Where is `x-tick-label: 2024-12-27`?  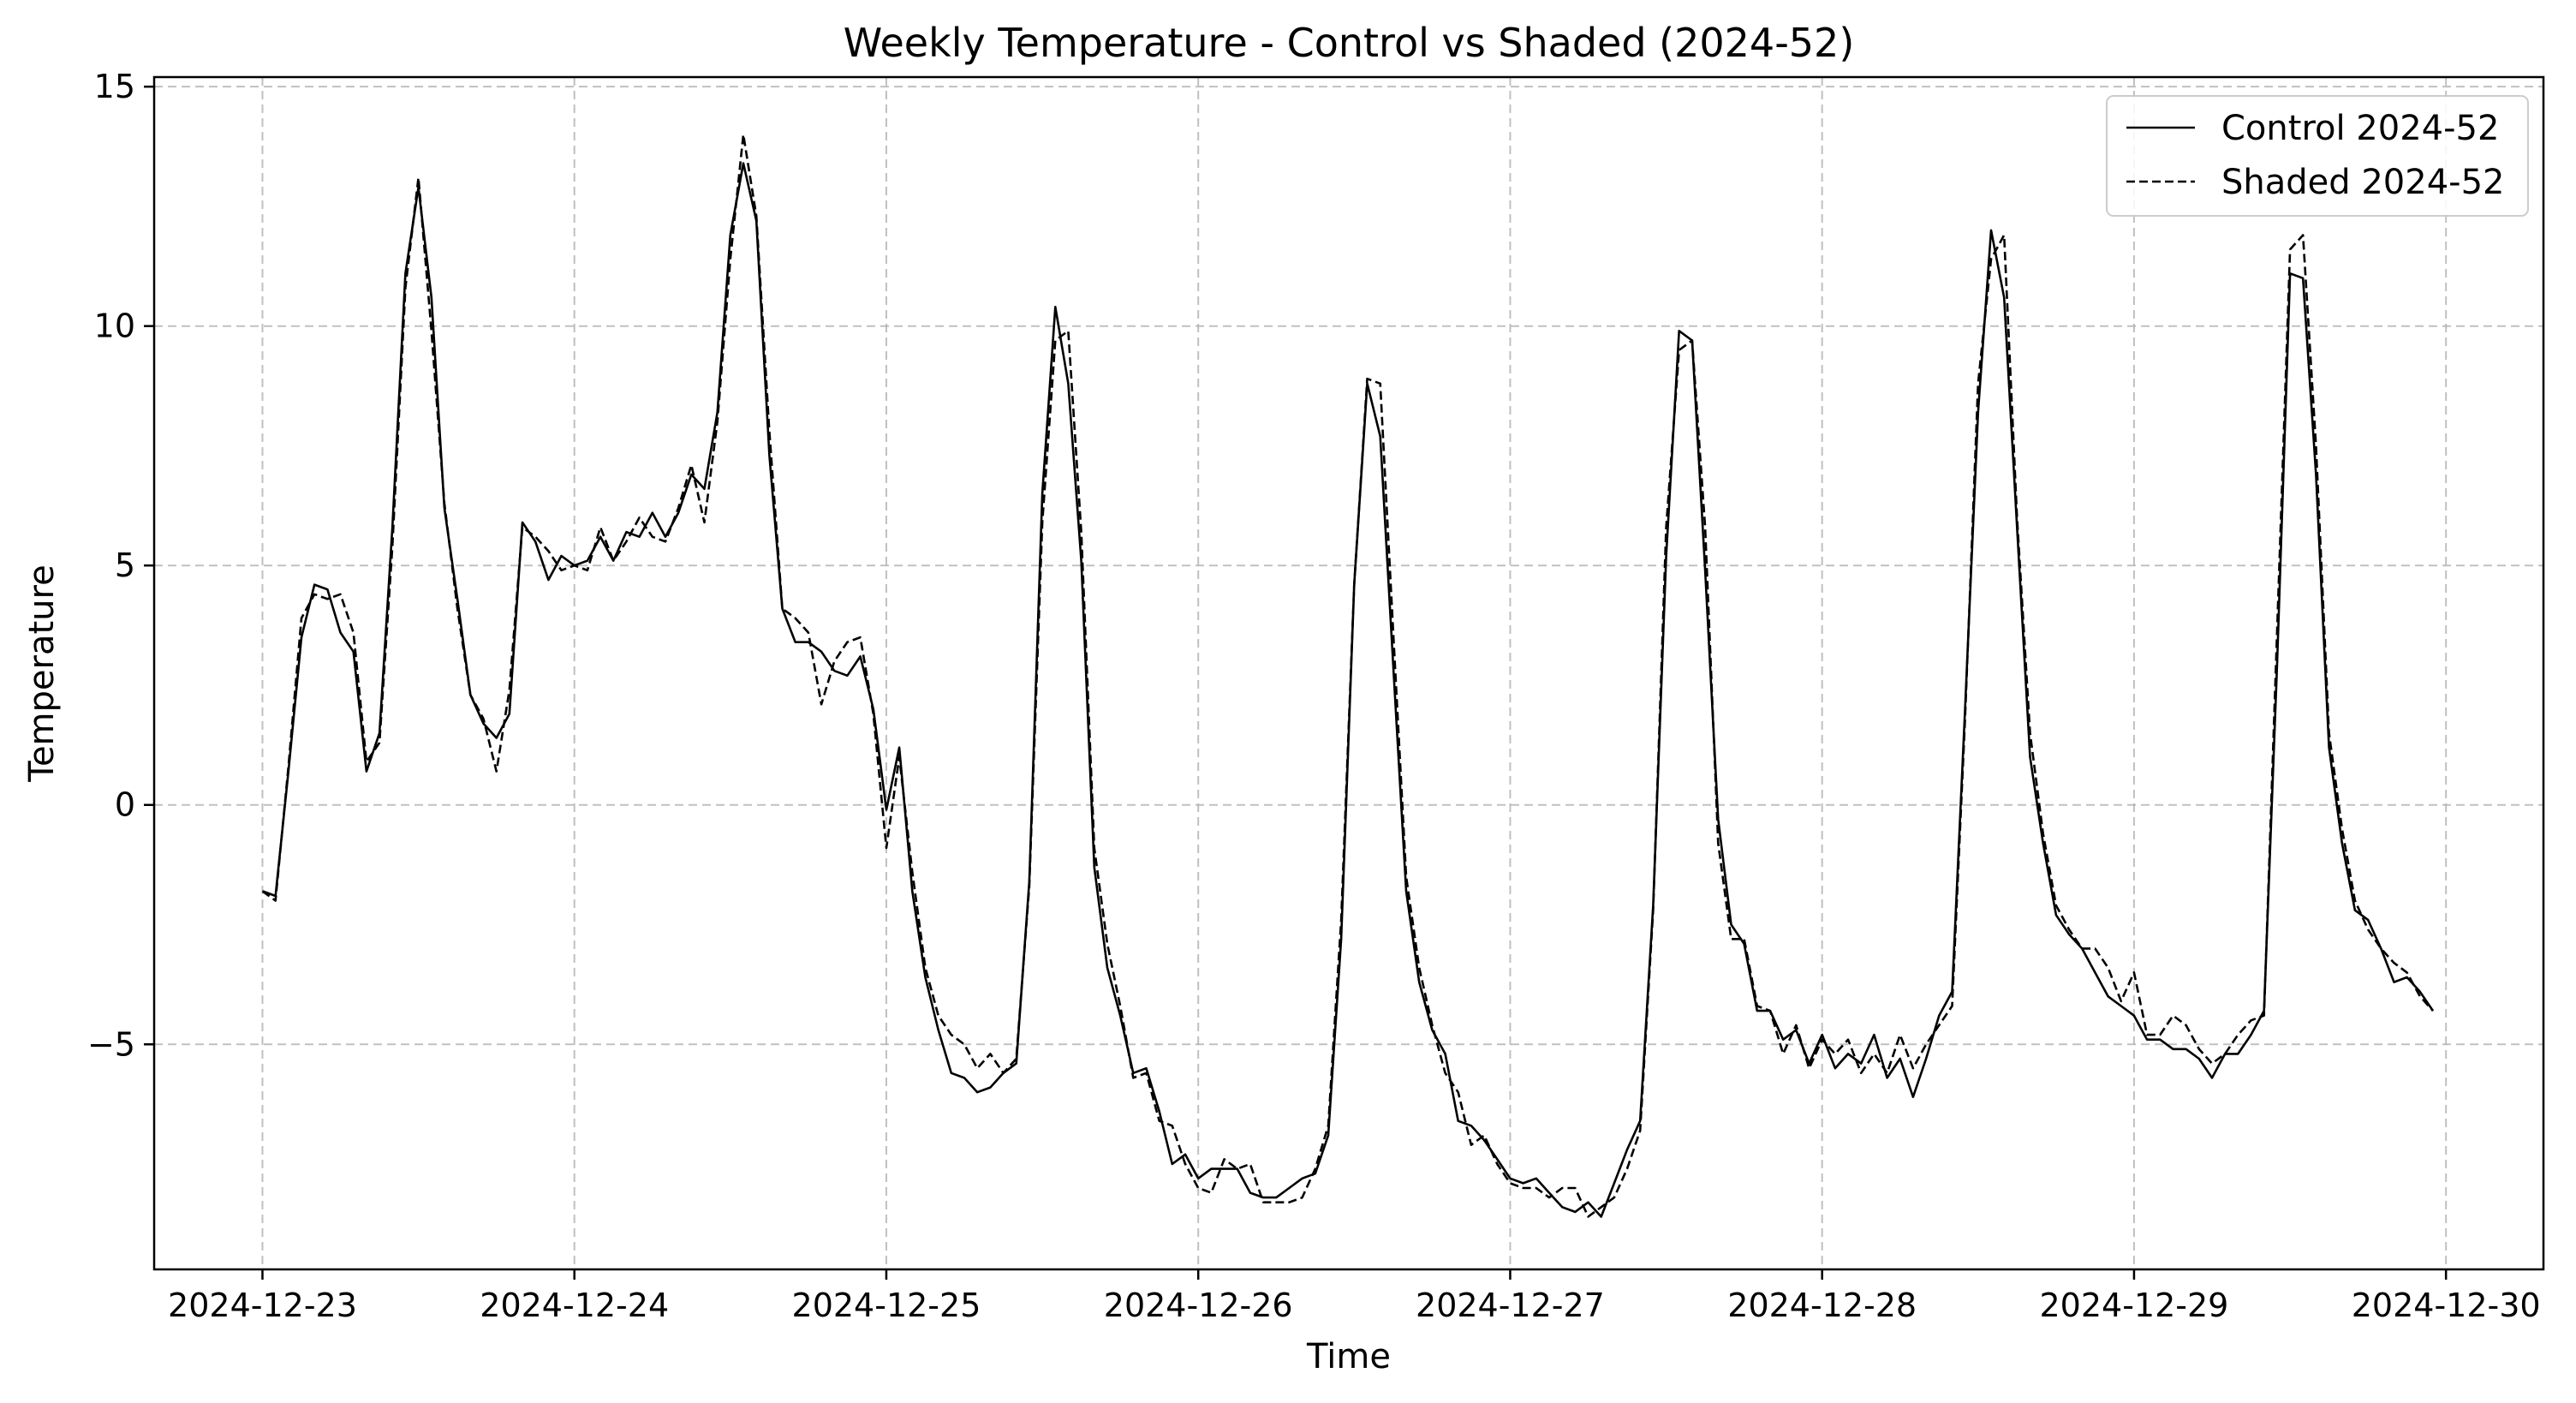
x-tick-label: 2024-12-27 is located at coordinates (1510, 1305).